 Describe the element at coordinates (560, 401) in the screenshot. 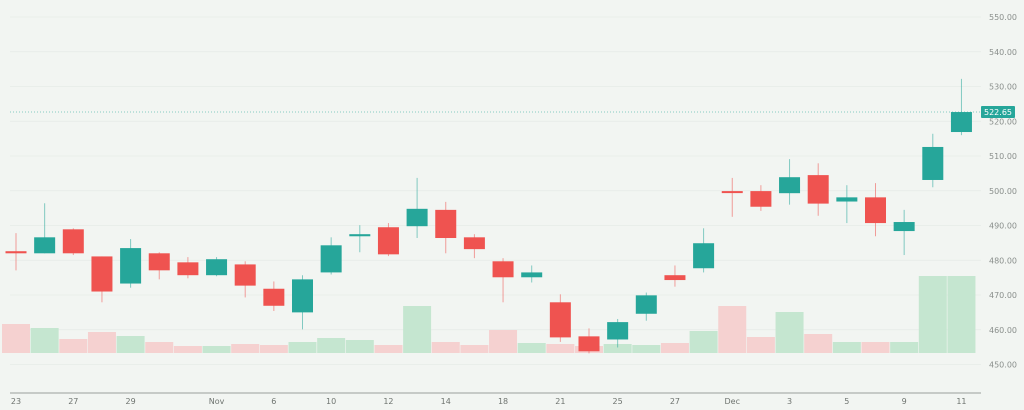

I see `x-tick-label: 21` at that location.